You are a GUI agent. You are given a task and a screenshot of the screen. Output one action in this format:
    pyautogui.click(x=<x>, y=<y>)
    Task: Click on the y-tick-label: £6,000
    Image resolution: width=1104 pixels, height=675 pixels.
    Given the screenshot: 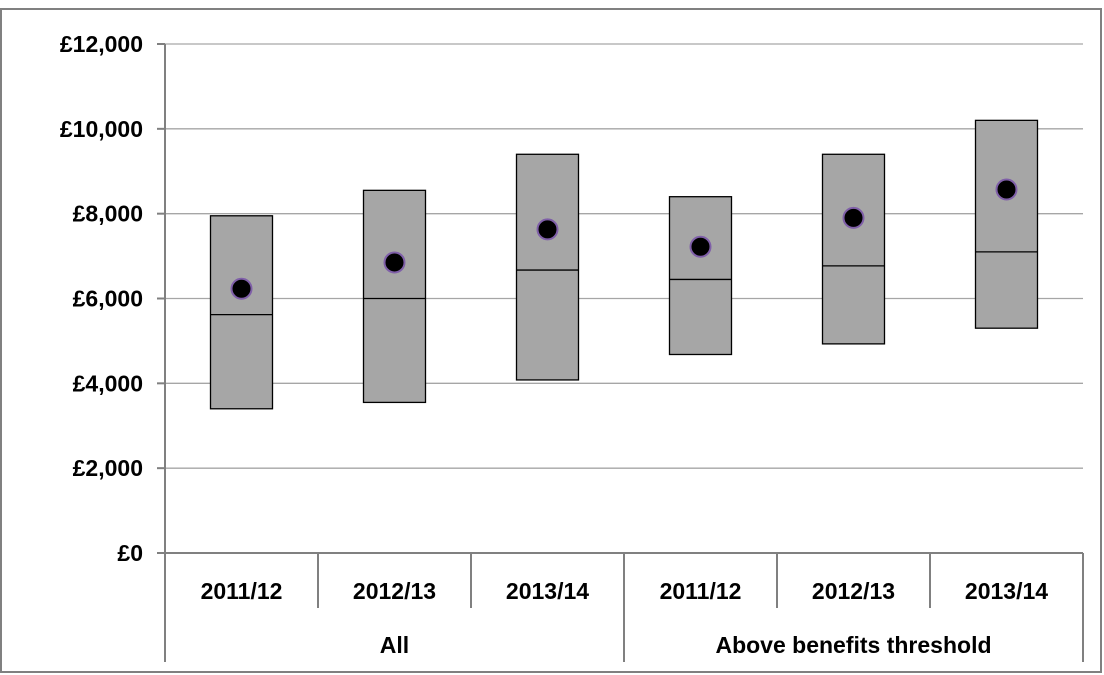 What is the action you would take?
    pyautogui.click(x=108, y=299)
    